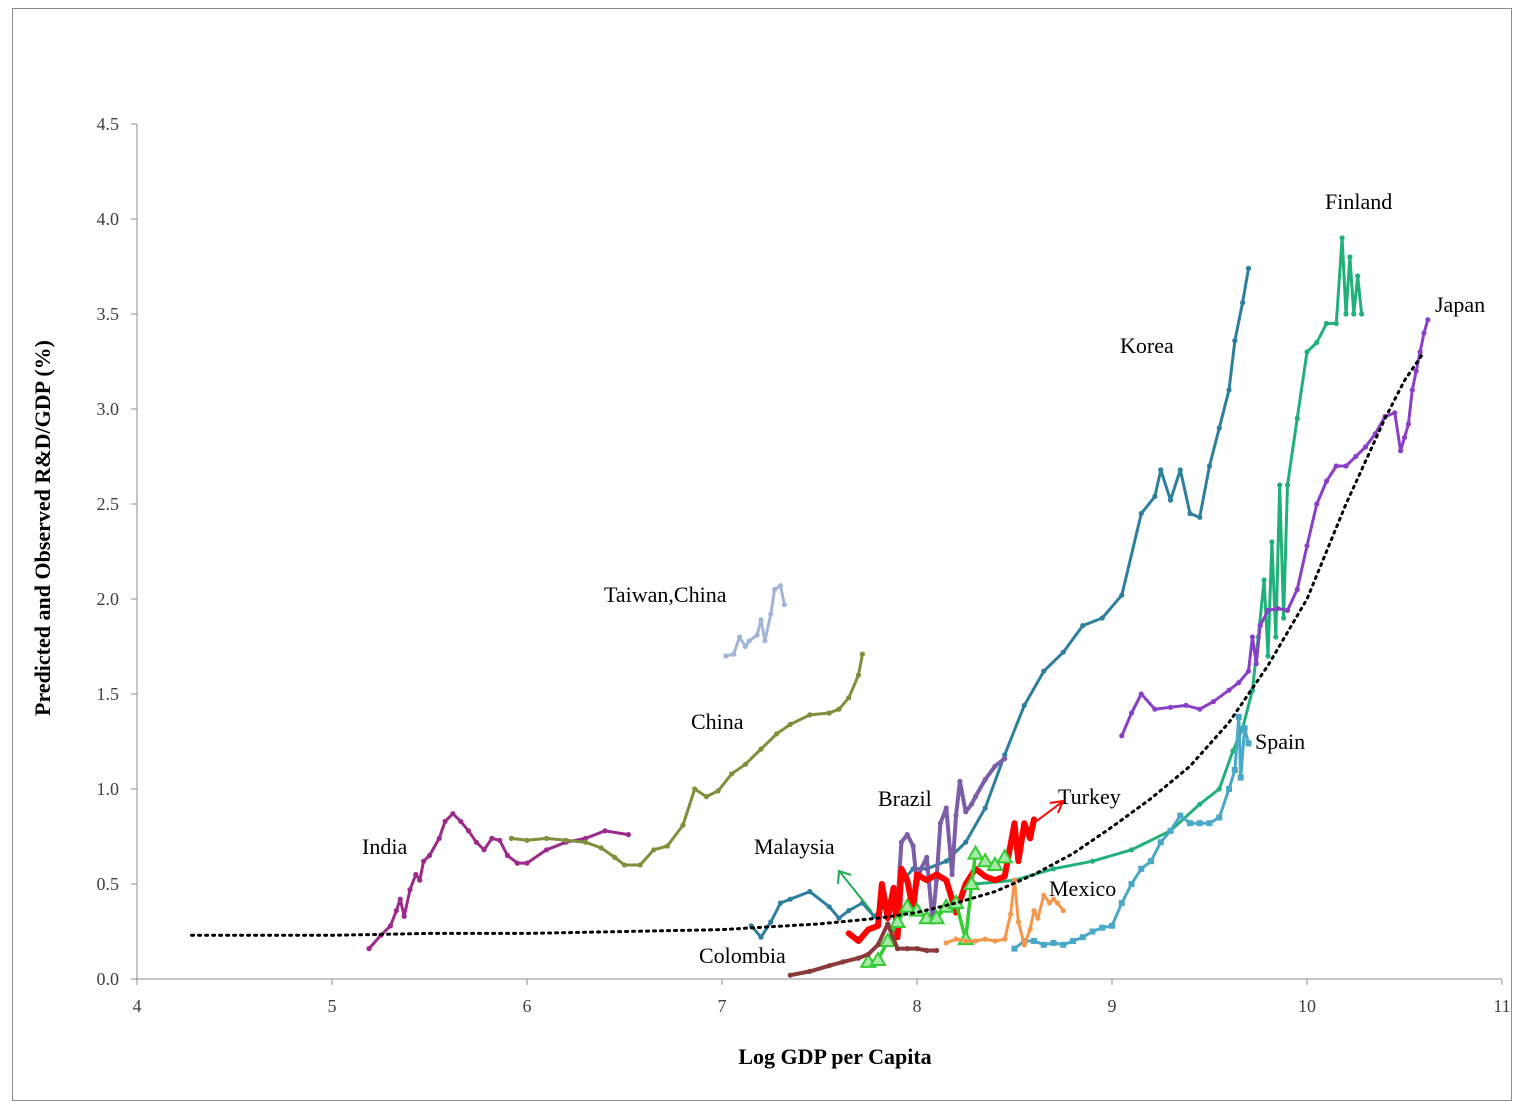 Image resolution: width=1517 pixels, height=1105 pixels. I want to click on x-tick-label: 4, so click(137, 1006).